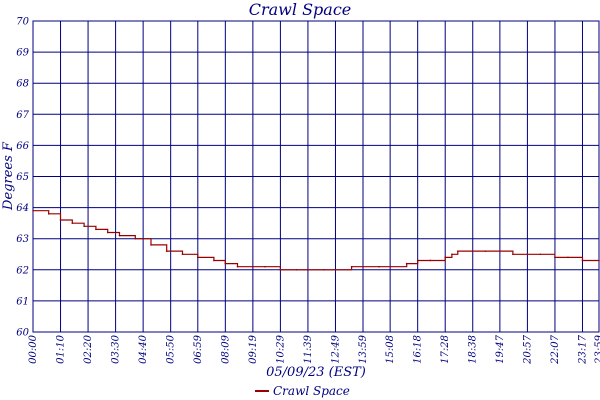 This screenshot has height=400, width=600. Describe the element at coordinates (22, 239) in the screenshot. I see `y-tick-label: 63` at that location.